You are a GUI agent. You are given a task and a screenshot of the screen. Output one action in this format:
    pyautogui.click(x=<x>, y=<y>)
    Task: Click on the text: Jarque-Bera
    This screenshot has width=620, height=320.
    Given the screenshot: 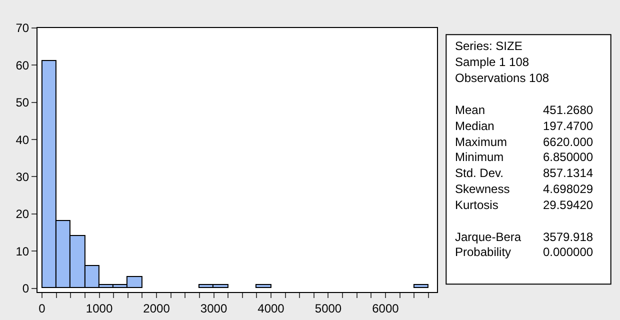 What is the action you would take?
    pyautogui.click(x=488, y=237)
    